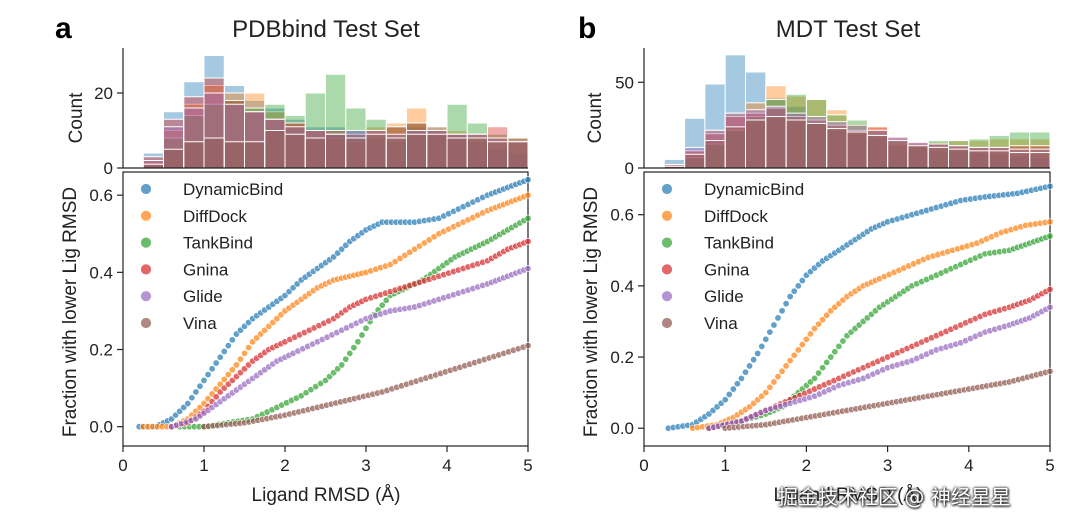  Describe the element at coordinates (736, 216) in the screenshot. I see `legend-label: DiffDock` at that location.